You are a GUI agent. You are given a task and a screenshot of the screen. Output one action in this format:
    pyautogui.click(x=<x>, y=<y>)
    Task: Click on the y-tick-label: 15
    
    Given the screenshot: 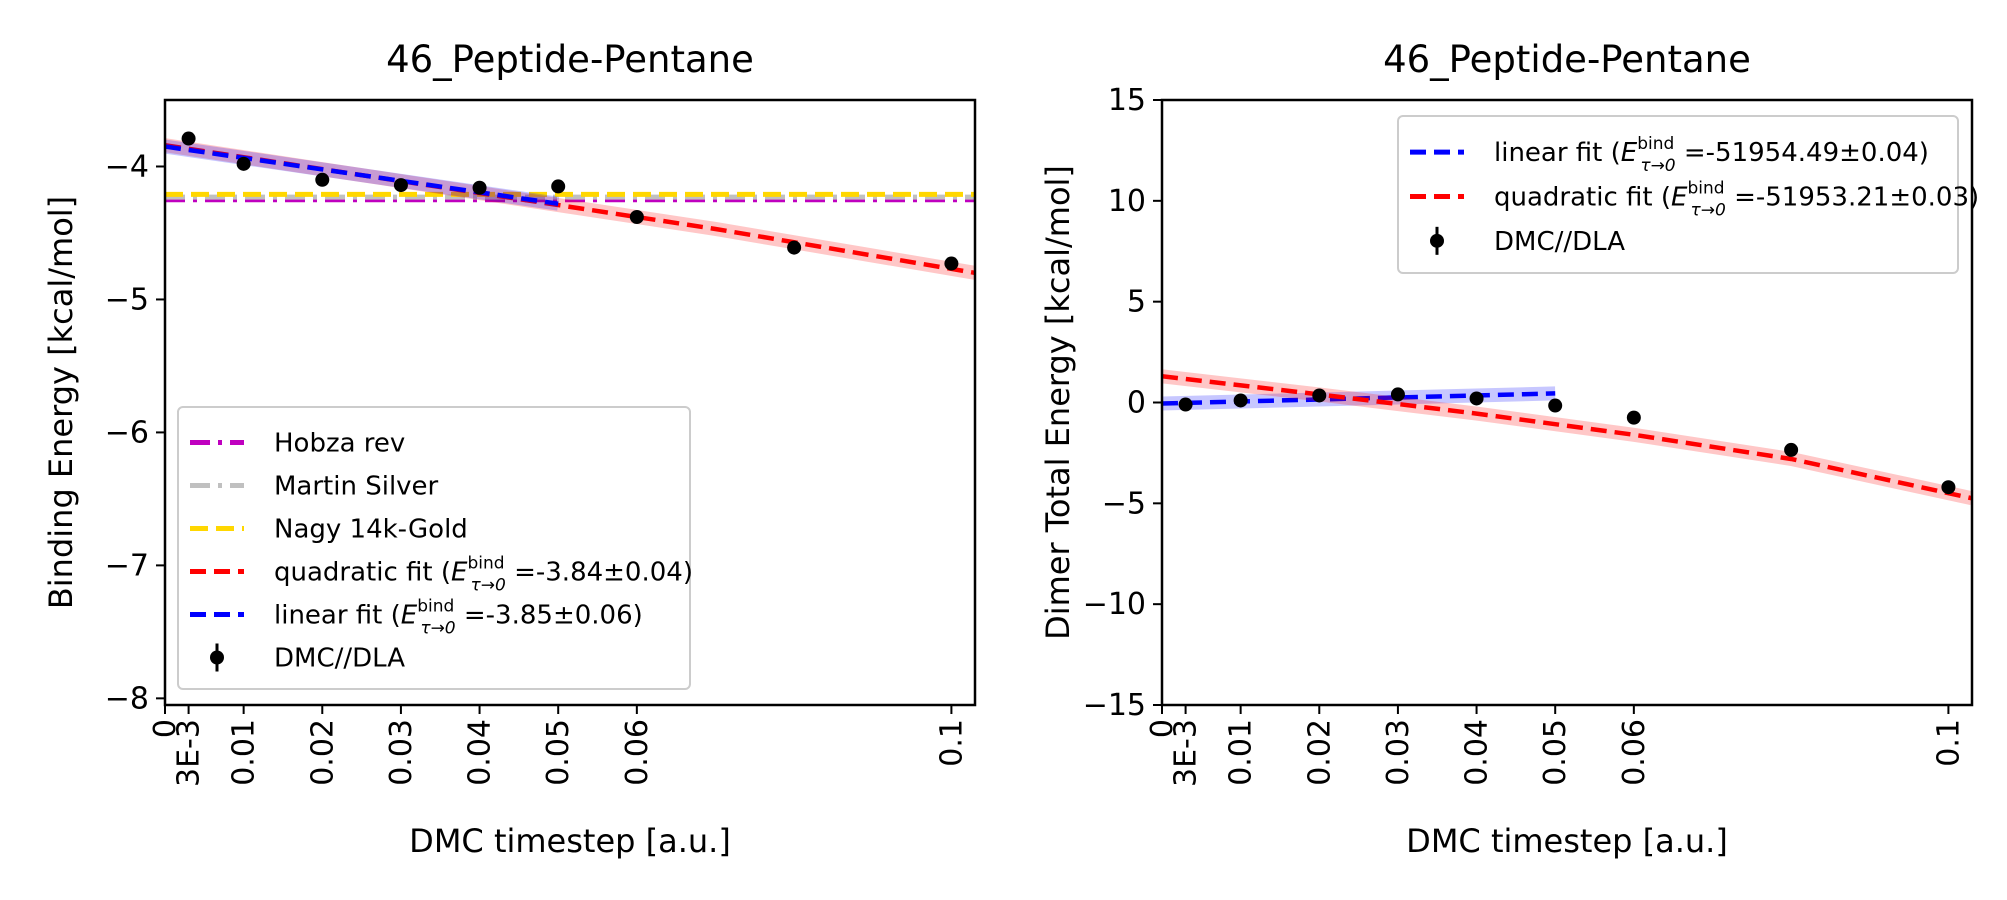 What is the action you would take?
    pyautogui.click(x=1127, y=100)
    